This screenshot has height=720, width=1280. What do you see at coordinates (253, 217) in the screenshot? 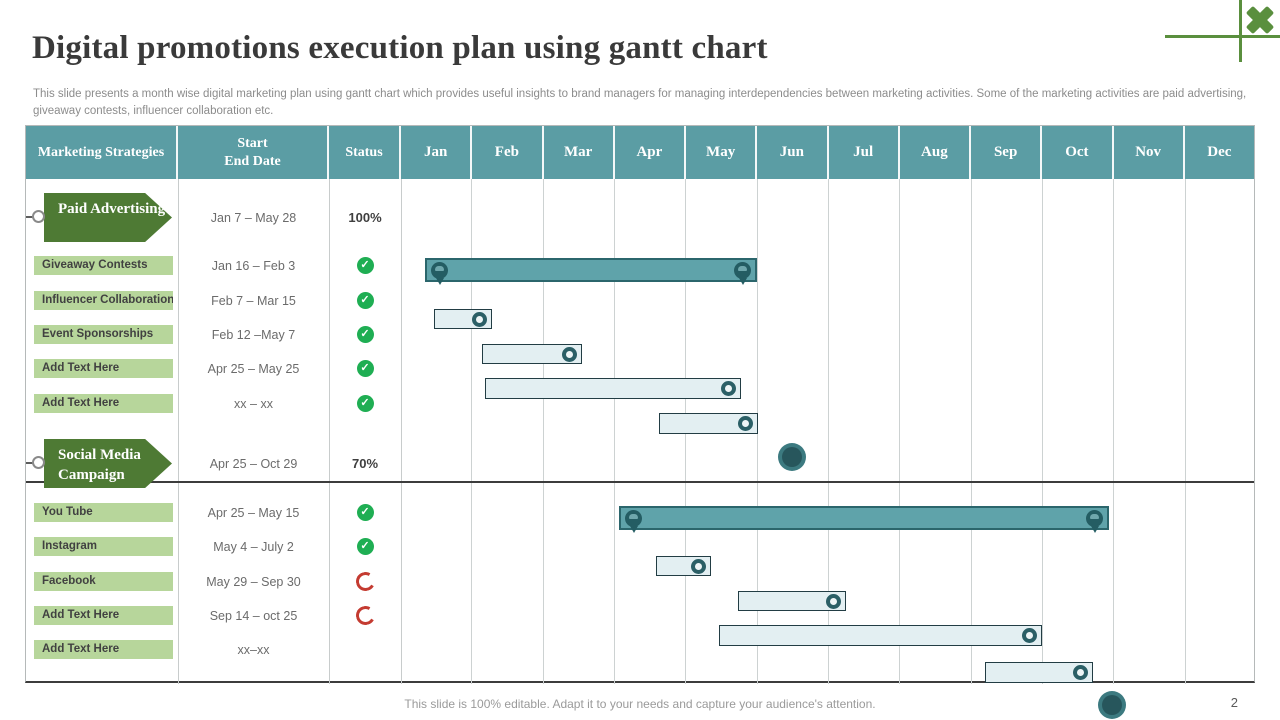
I see `group-dates: Jan 7 – May 28` at bounding box center [253, 217].